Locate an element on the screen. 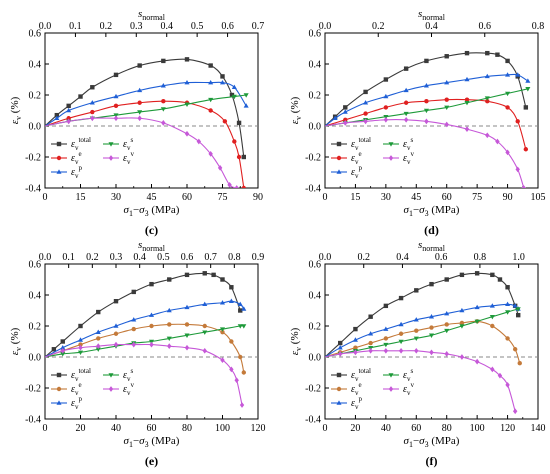 The image size is (550, 474). top-tick-label: 0.6 is located at coordinates (485, 26).